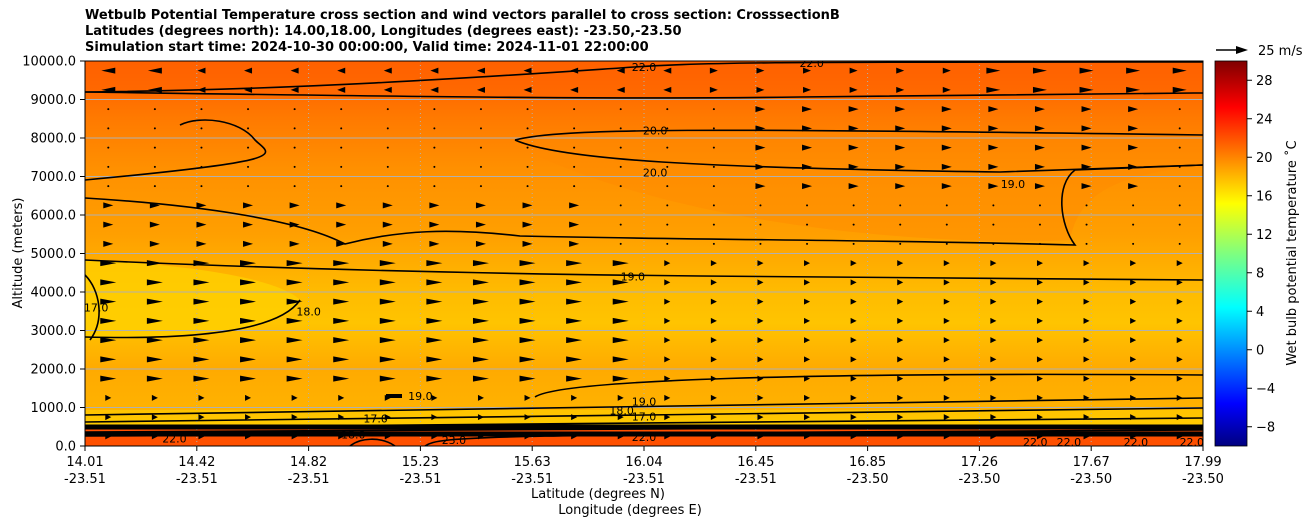  Describe the element at coordinates (1280, 51) in the screenshot. I see `quiver-key-label: 25 m/s` at that location.